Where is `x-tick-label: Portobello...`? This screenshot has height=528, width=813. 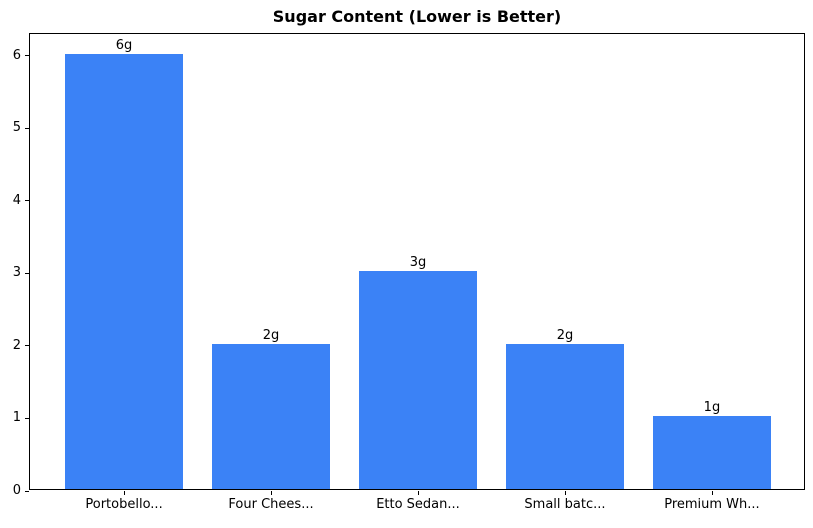 x-tick-label: Portobello... is located at coordinates (124, 504).